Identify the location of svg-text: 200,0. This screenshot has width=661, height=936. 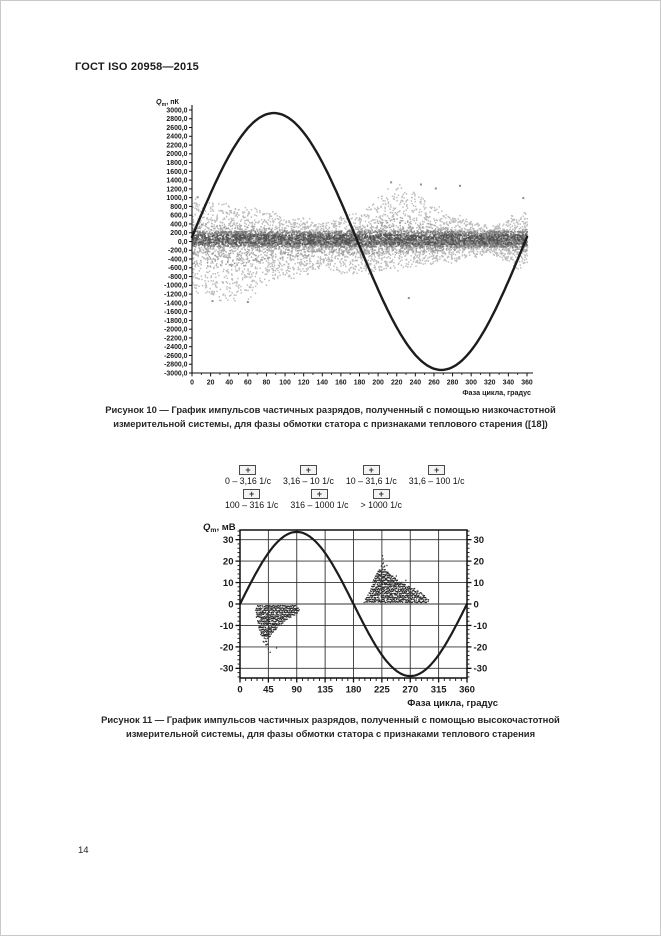
(178, 233).